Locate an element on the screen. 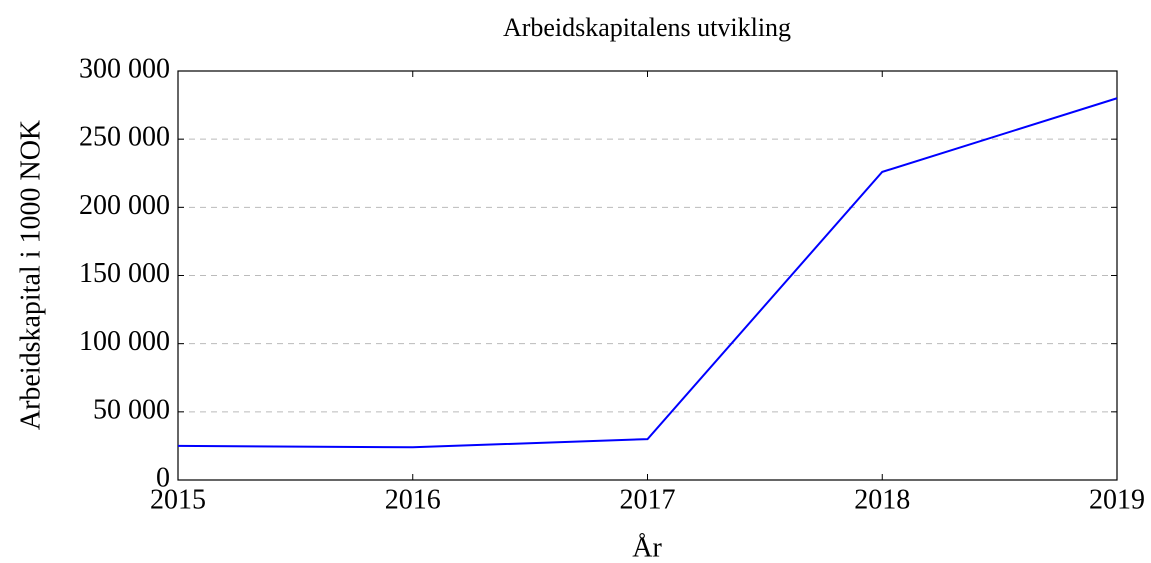 This screenshot has width=1151, height=563. x-tick-label: 2018 is located at coordinates (882, 499).